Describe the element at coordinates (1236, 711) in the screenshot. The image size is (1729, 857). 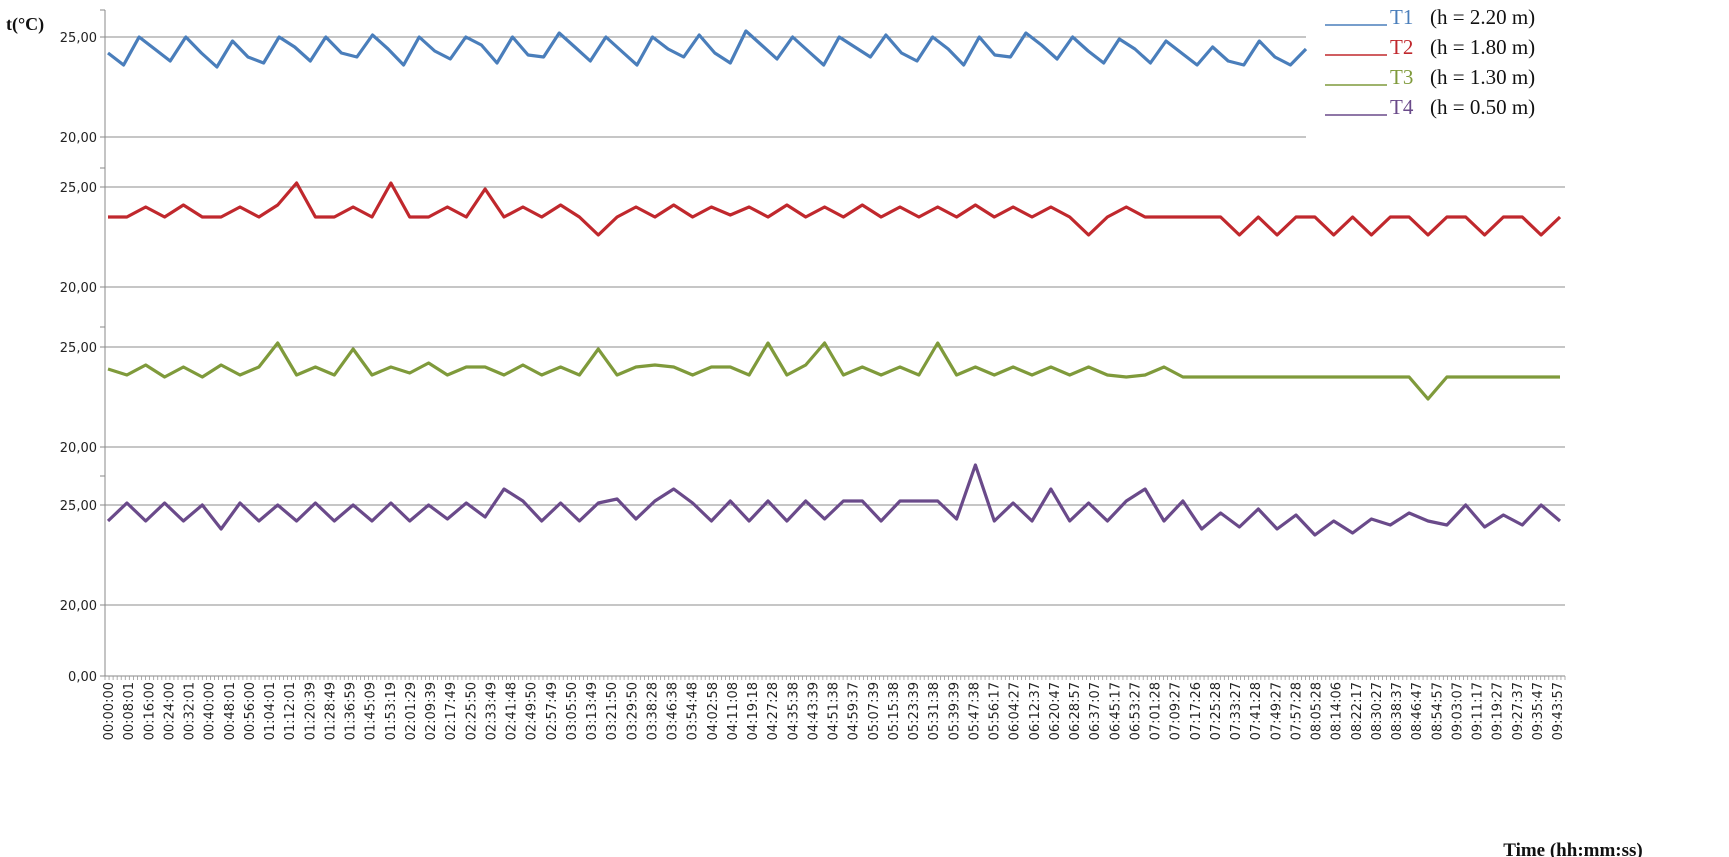
I see `x-tick-label: 07:33:27` at that location.